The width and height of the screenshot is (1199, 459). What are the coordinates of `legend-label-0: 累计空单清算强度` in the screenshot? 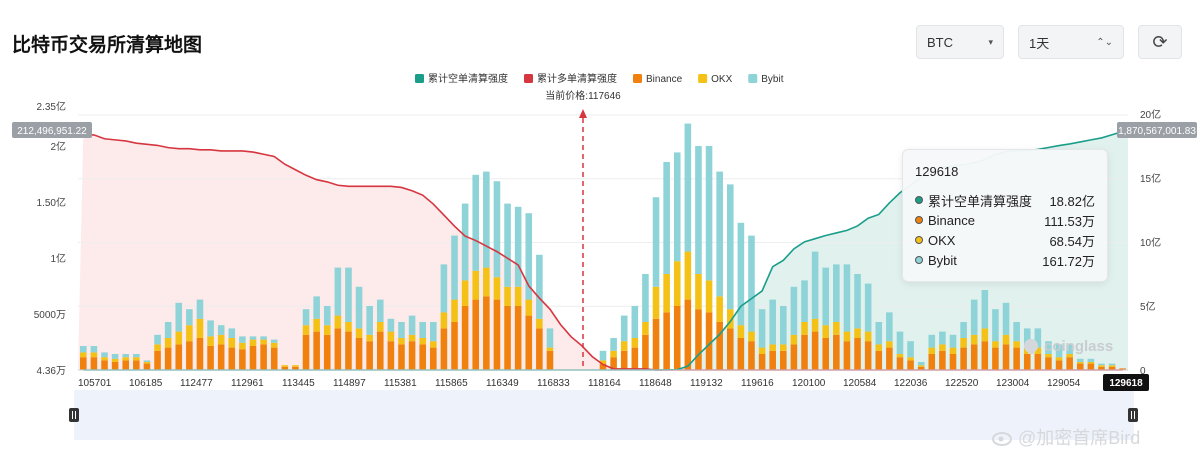 It's located at (468, 78).